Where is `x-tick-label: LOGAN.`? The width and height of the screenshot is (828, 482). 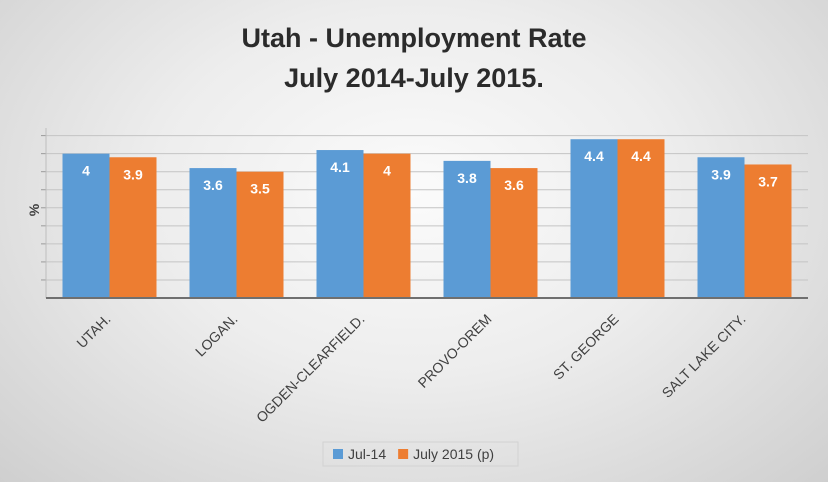 x-tick-label: LOGAN. is located at coordinates (216, 335).